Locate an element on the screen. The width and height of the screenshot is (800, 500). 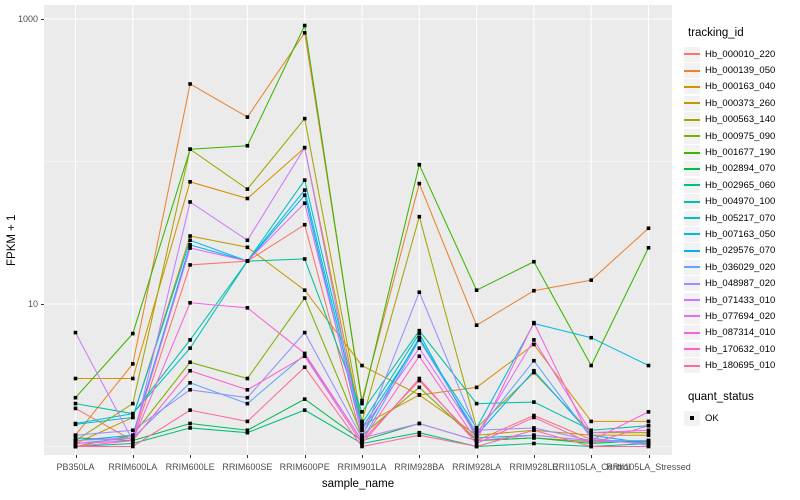
x-tick-label: RRII105LA_Control is located at coordinates (591, 467).